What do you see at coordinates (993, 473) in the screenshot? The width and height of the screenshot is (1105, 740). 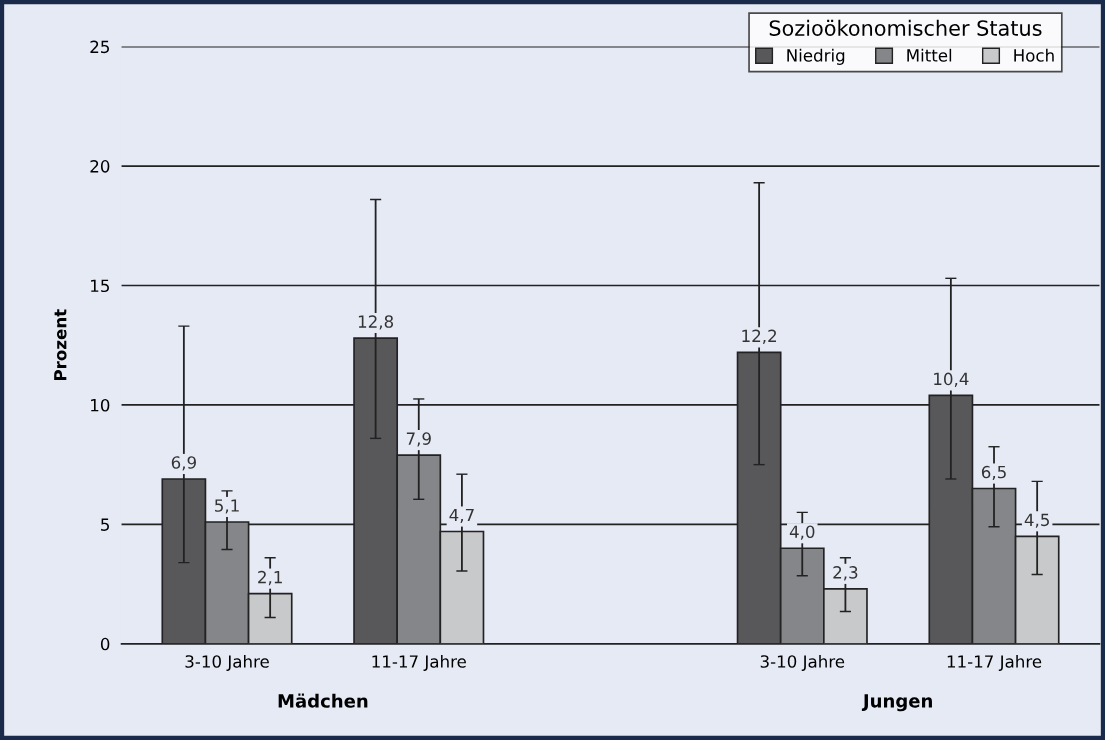 I see `data-label: 6,5` at bounding box center [993, 473].